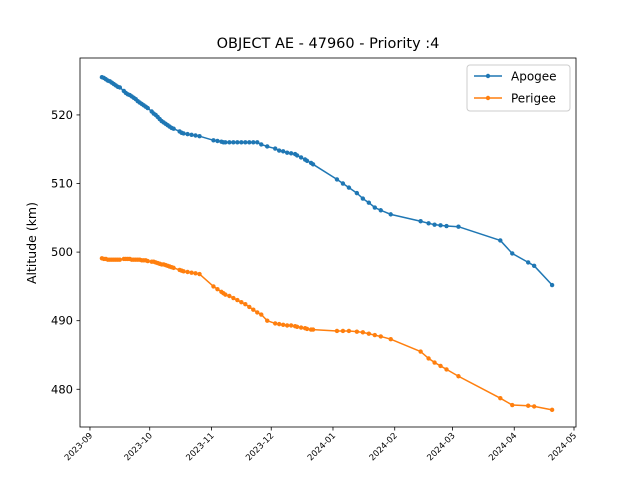 The width and height of the screenshot is (640, 480). Describe the element at coordinates (62, 389) in the screenshot. I see `y-tick-label: 480` at that location.